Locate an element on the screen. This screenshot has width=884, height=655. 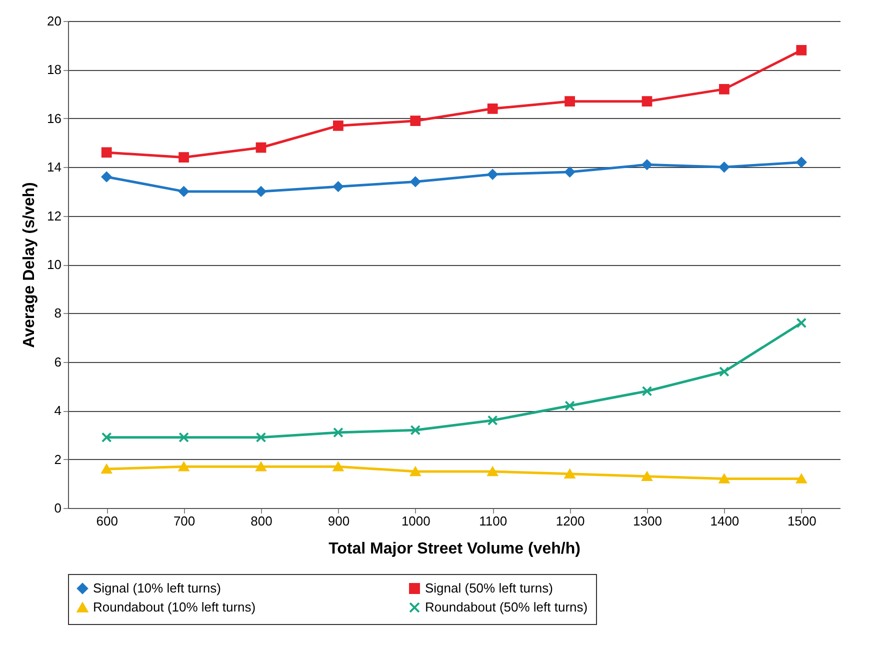
y-tick-label: 6 is located at coordinates (58, 362).